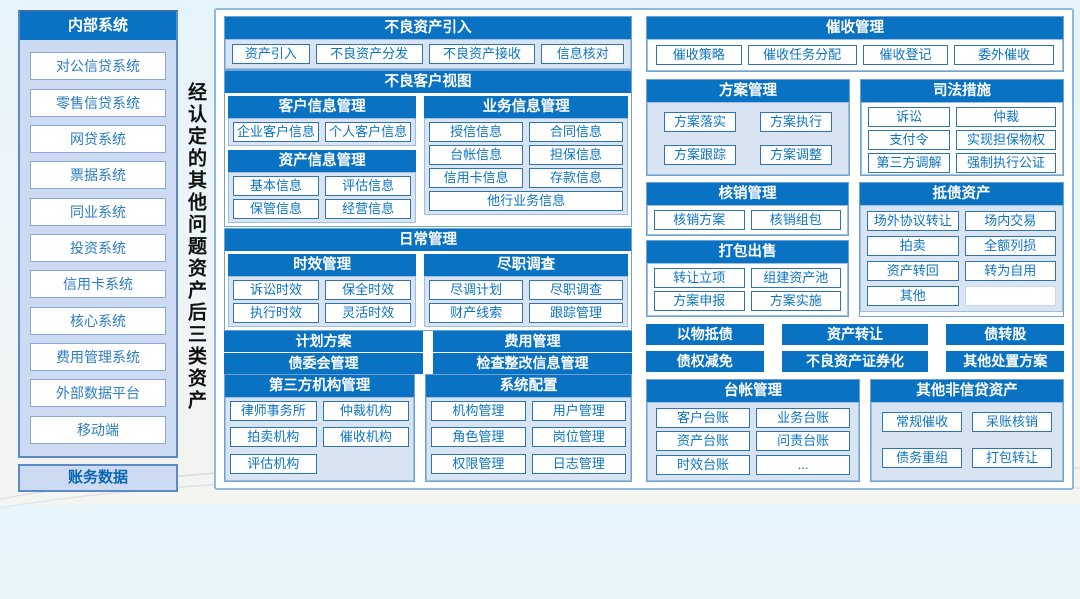  Describe the element at coordinates (98, 478) in the screenshot. I see `accounting-data-box: 账务数据` at that location.